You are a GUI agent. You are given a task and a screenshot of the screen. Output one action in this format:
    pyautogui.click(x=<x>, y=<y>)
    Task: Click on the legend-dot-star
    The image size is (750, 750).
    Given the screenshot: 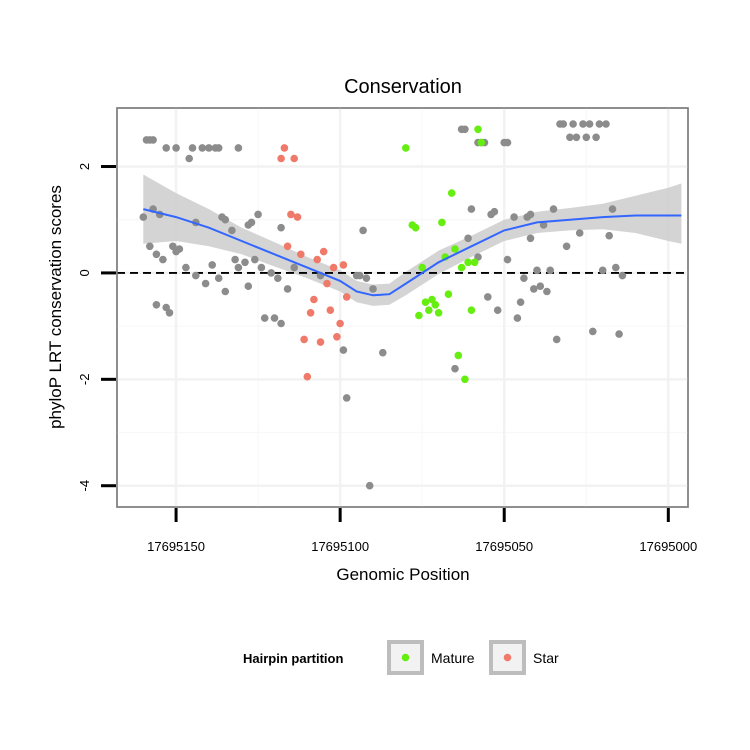 What is the action you would take?
    pyautogui.click(x=507, y=657)
    